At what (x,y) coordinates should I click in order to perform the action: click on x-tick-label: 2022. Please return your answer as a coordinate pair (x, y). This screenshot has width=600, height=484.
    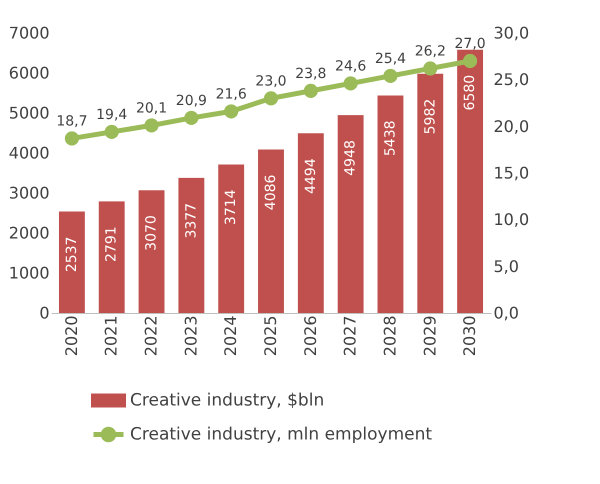
    Looking at the image, I should click on (151, 336).